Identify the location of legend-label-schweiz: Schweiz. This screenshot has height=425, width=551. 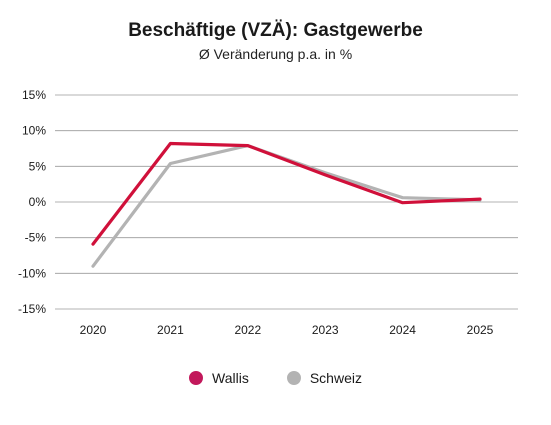
(335, 378).